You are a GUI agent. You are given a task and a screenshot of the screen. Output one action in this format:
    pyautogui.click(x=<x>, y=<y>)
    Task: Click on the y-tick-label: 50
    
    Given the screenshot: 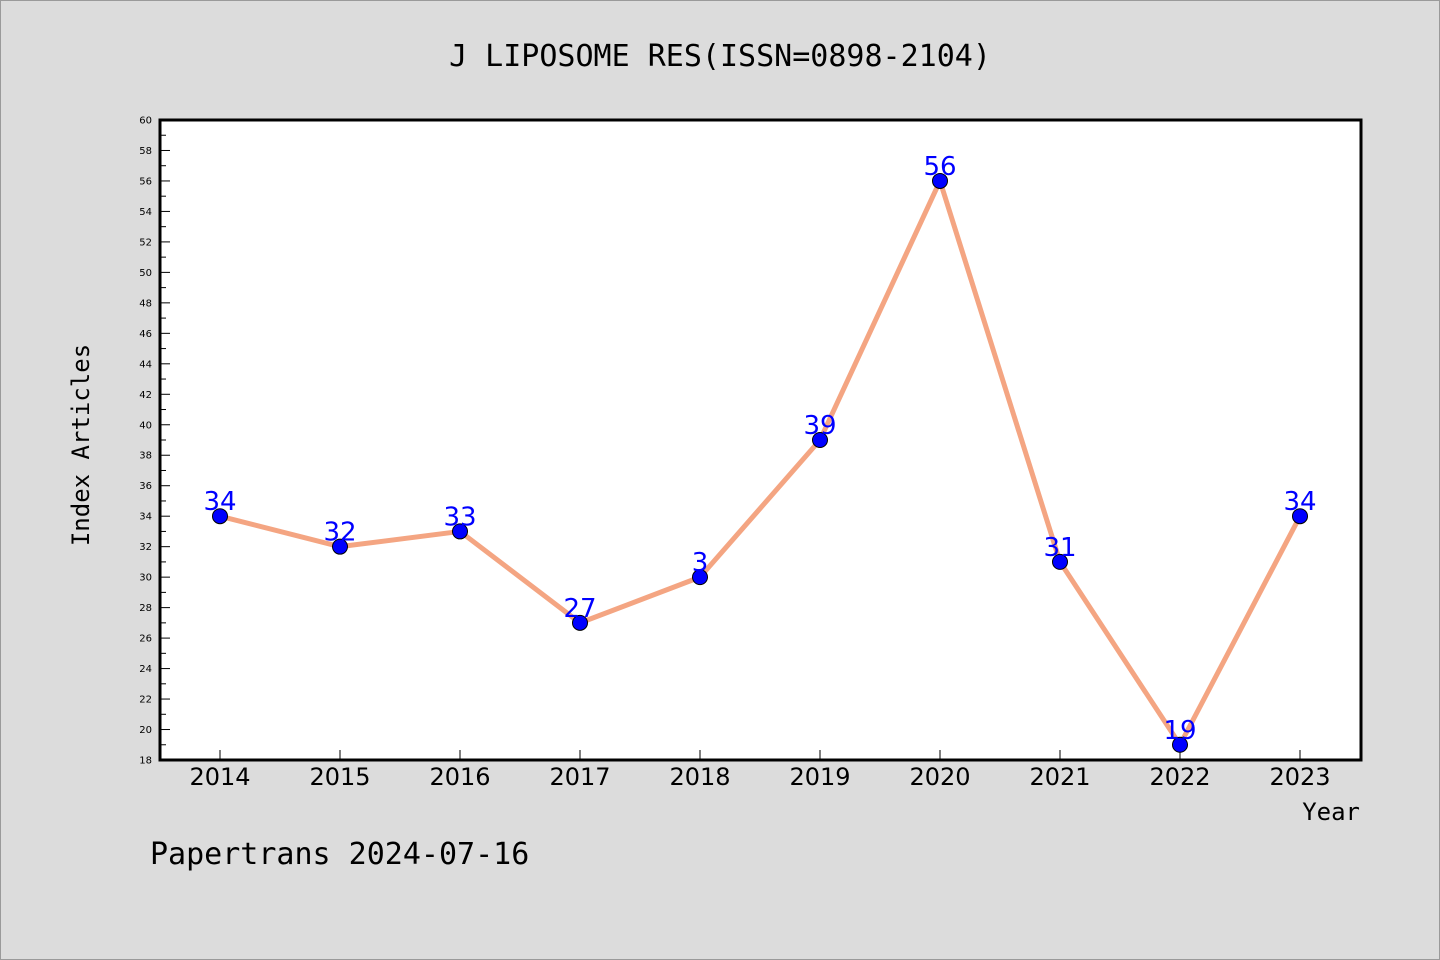 What is the action you would take?
    pyautogui.click(x=145, y=273)
    